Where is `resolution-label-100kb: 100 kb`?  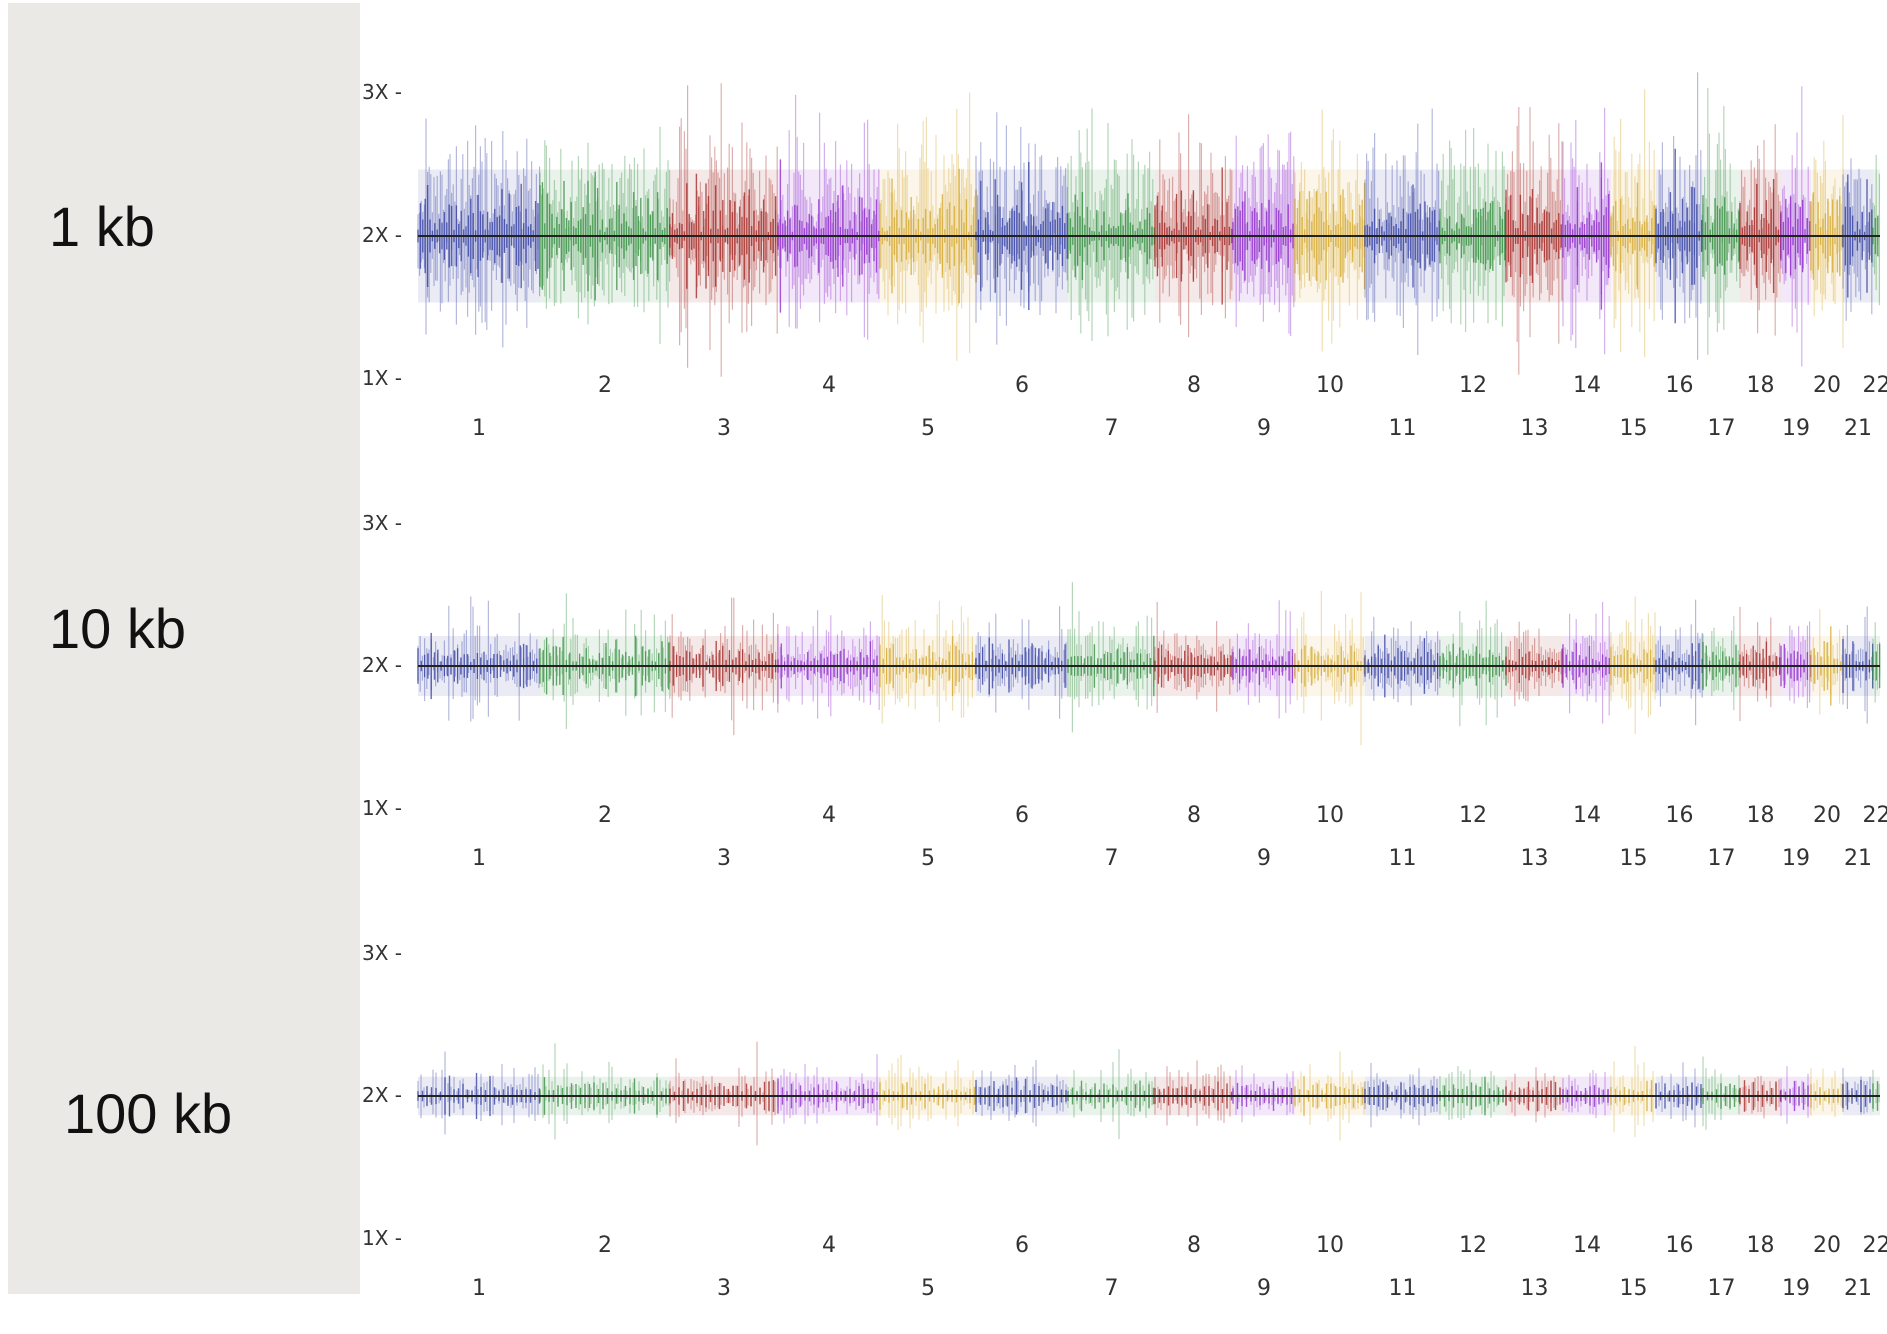
resolution-label-100kb: 100 kb is located at coordinates (148, 1113).